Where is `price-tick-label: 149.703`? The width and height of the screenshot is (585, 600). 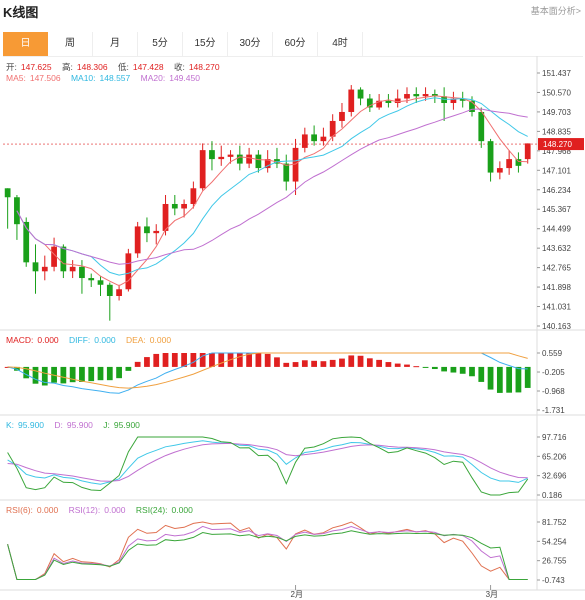
price-tick-label: 149.703 is located at coordinates (556, 112).